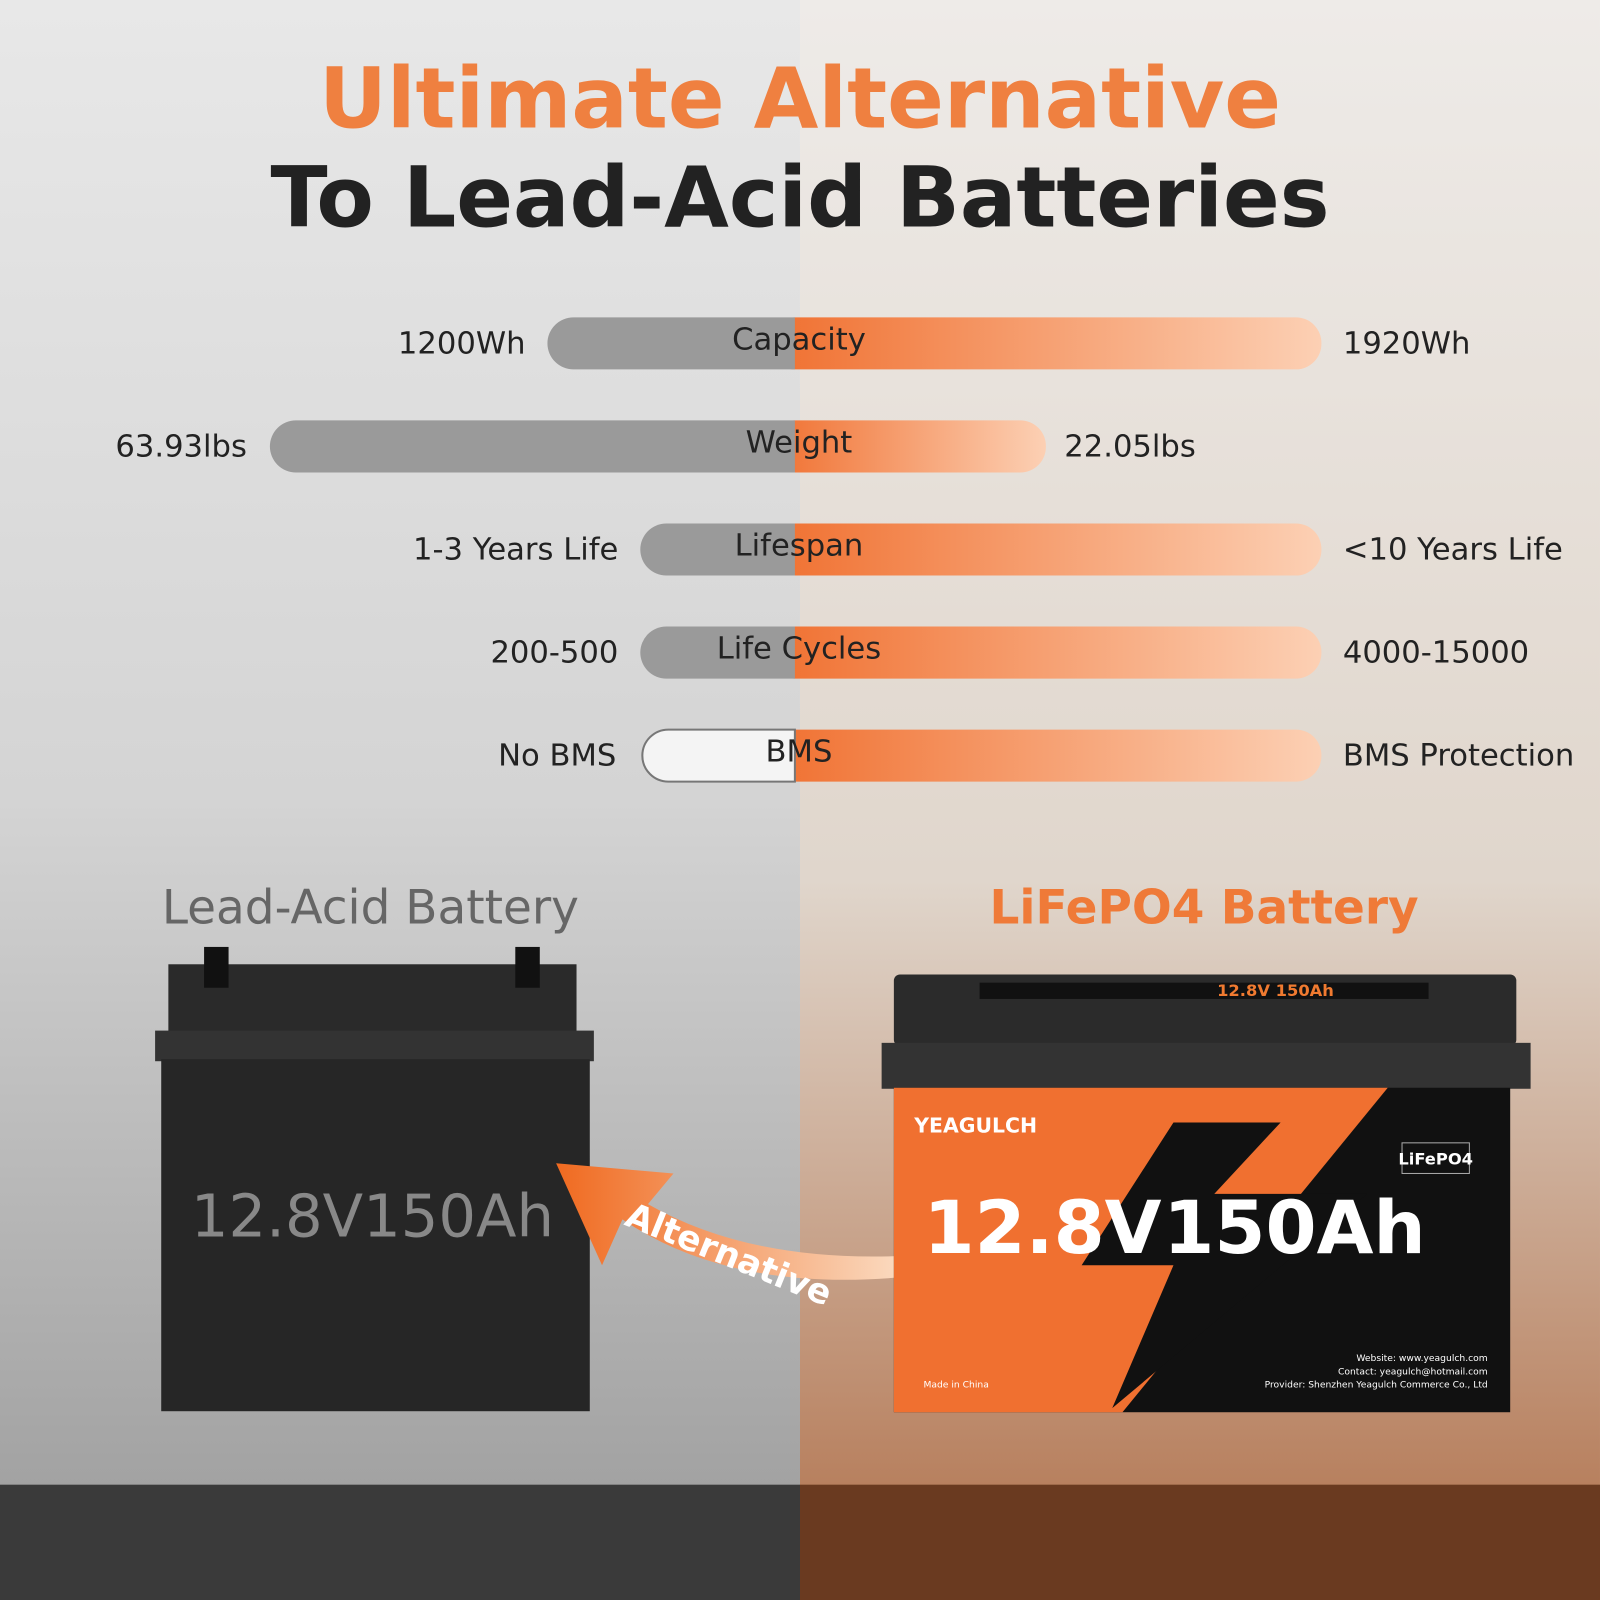 Image resolution: width=1600 pixels, height=1600 pixels. I want to click on row-label: Capacity, so click(799, 339).